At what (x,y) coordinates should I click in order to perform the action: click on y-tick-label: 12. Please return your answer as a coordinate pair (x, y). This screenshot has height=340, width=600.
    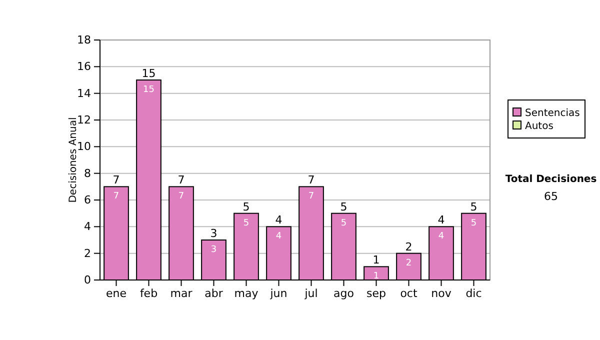
    Looking at the image, I should click on (84, 120).